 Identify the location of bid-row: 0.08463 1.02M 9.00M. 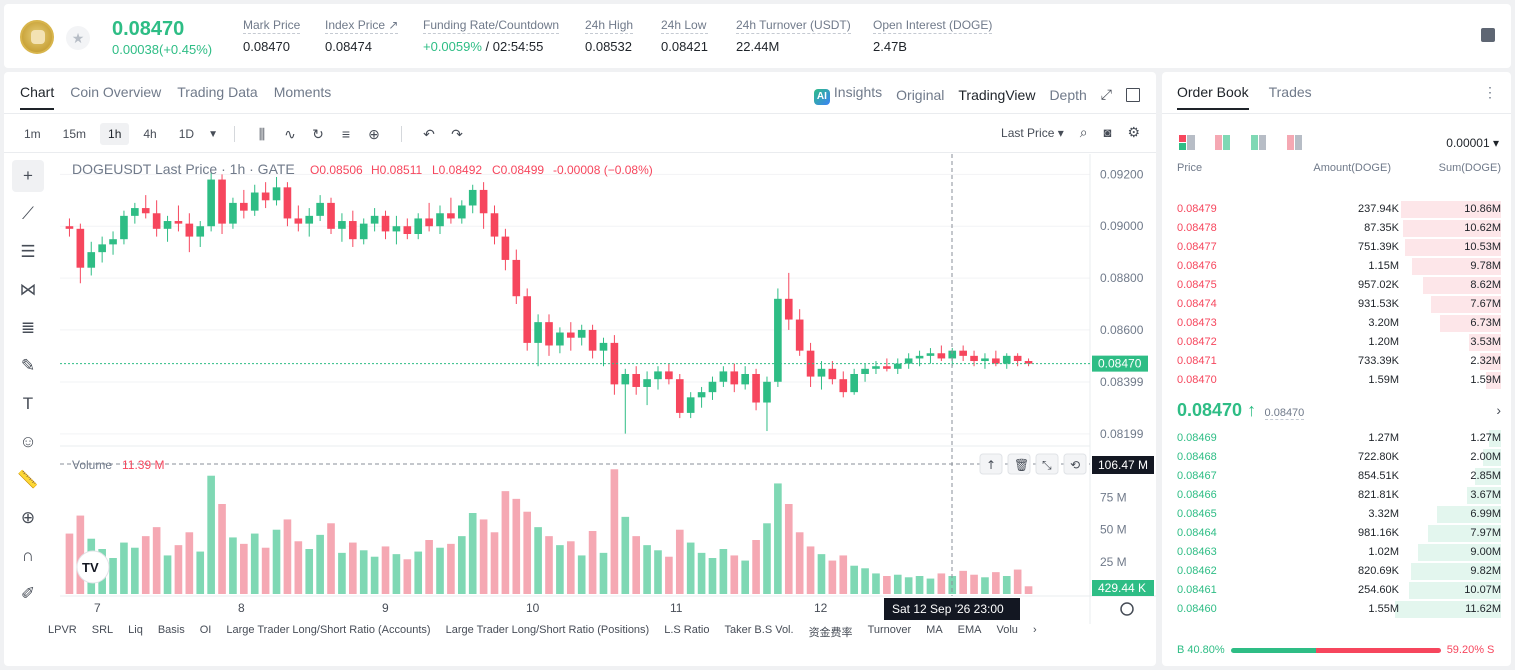
(1336, 552).